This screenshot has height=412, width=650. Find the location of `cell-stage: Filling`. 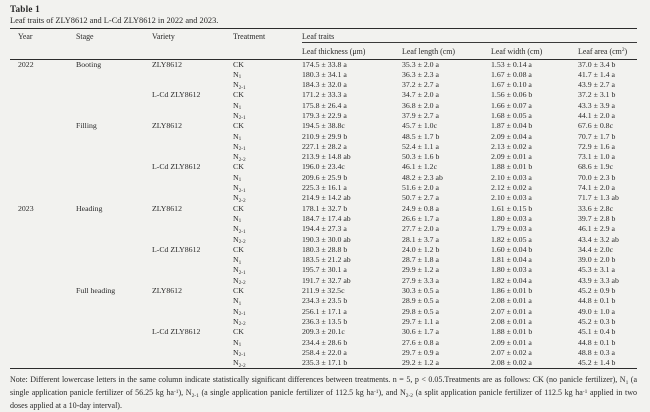

cell-stage: Filling is located at coordinates (86, 126).